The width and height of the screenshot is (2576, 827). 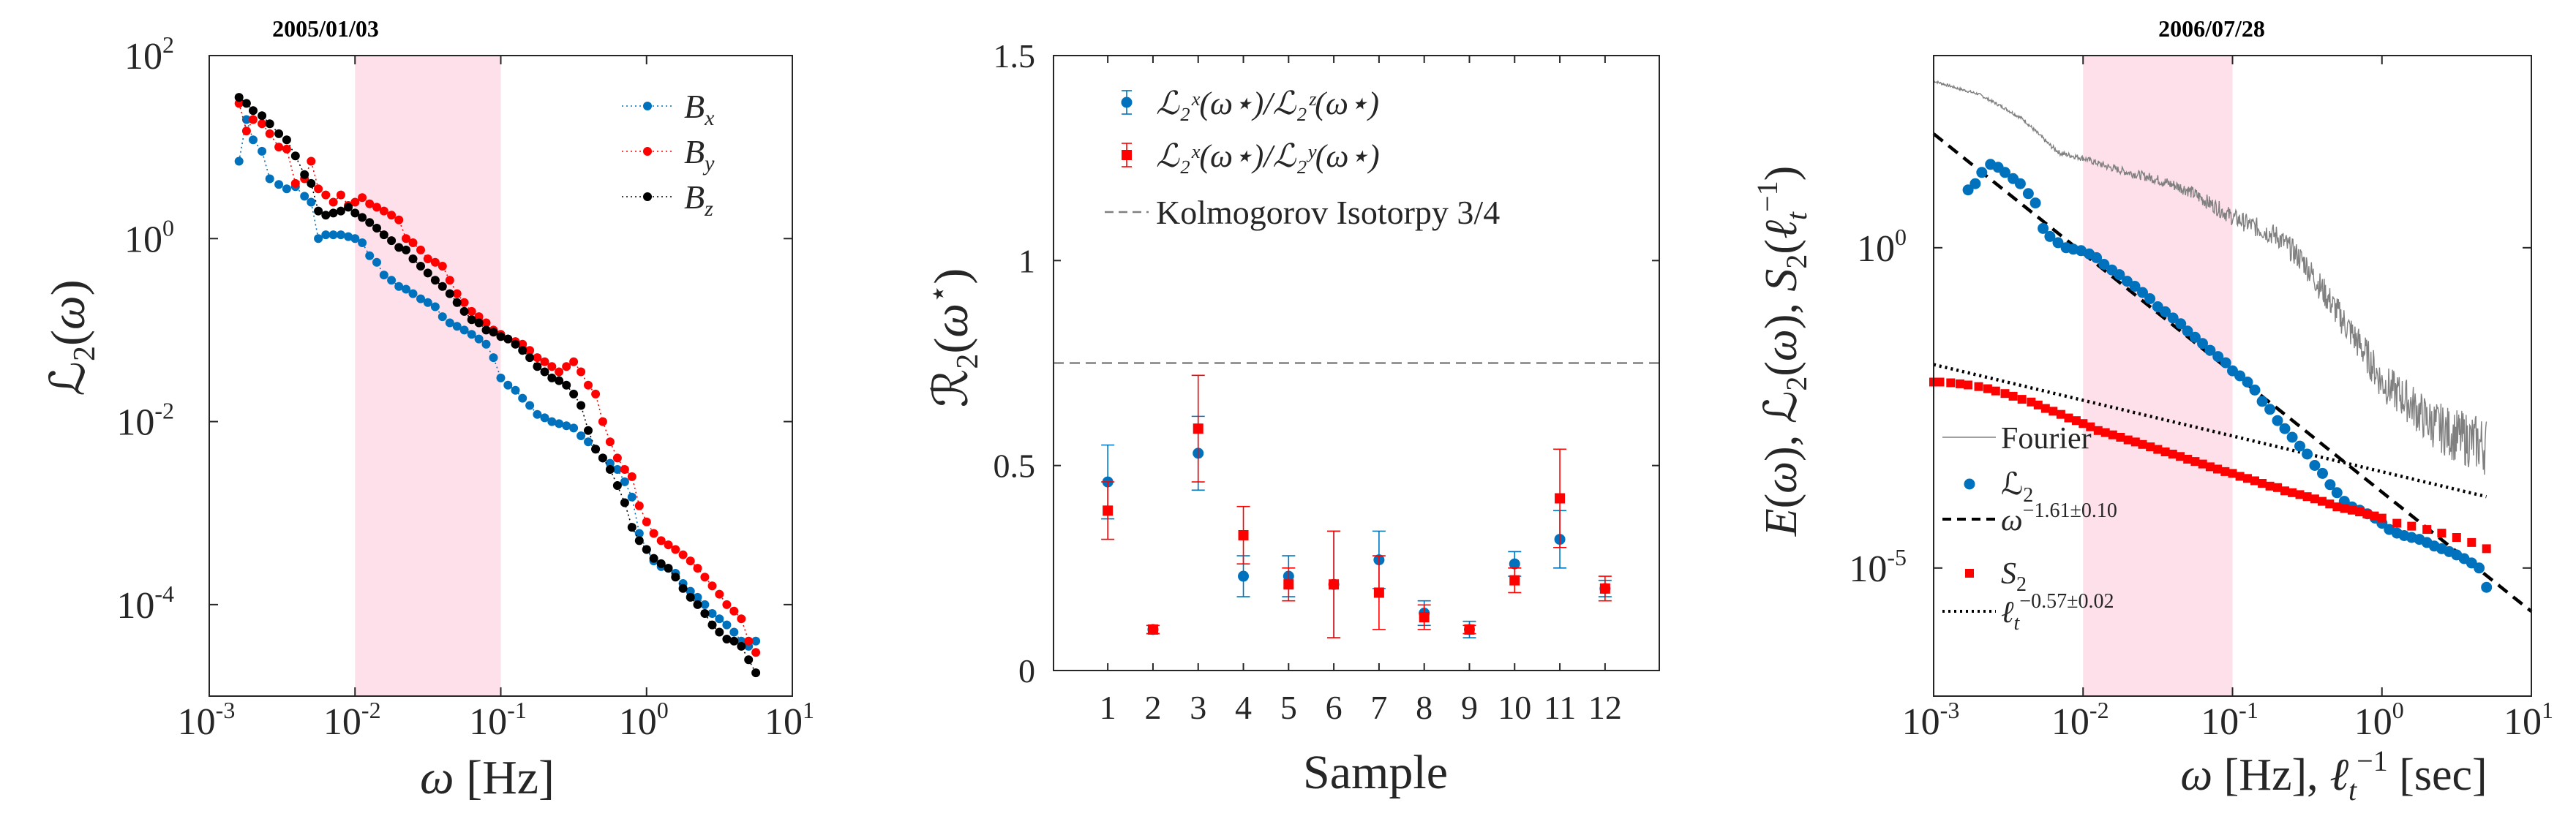 I want to click on x-axis-label: ω [Hz], ℓt−1 [sec], so click(x=2333, y=776).